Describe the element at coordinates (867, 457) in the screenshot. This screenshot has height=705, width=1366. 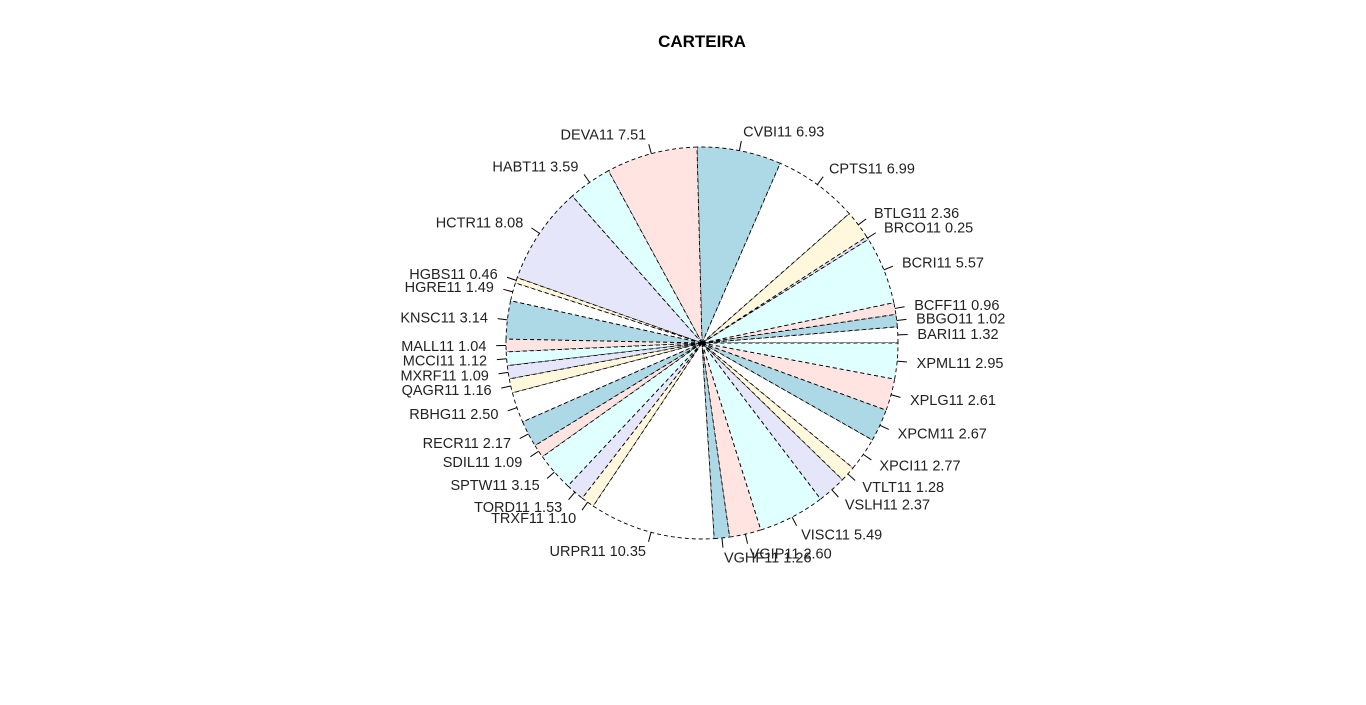
I see `label-tick-xpci11` at that location.